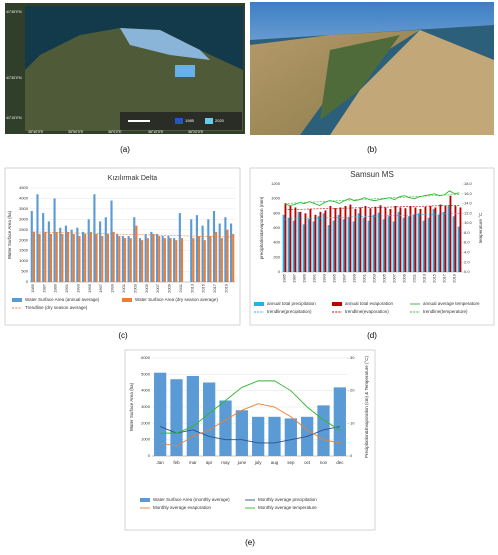  Describe the element at coordinates (169, 288) in the screenshot. I see `x-tick-label: 2009` at that location.